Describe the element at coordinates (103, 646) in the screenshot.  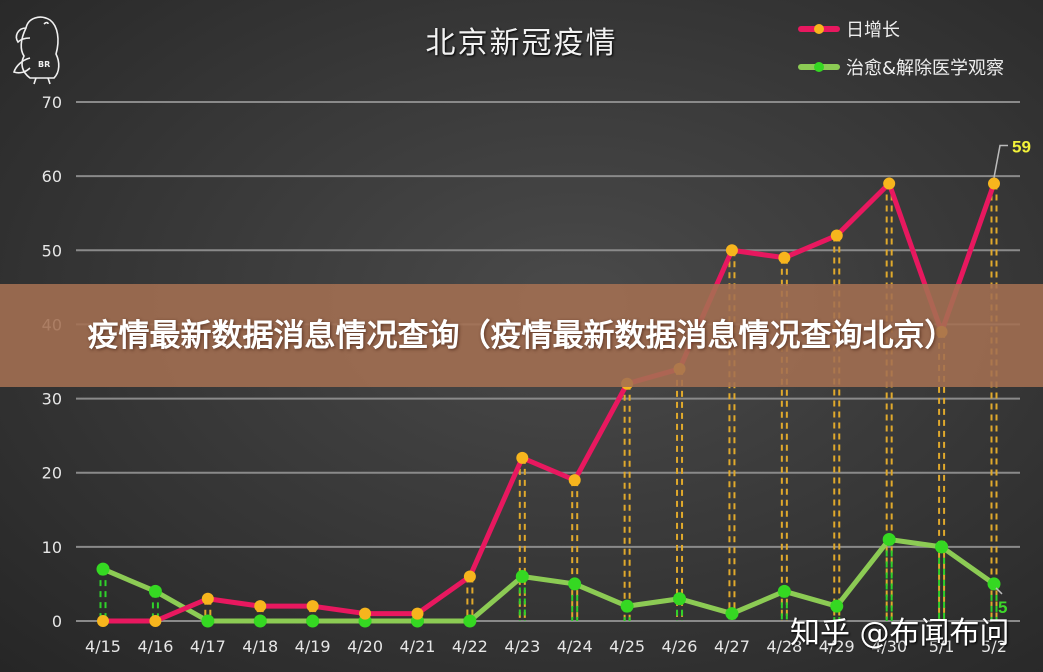
I see `x-tick-label: 4/15` at that location.